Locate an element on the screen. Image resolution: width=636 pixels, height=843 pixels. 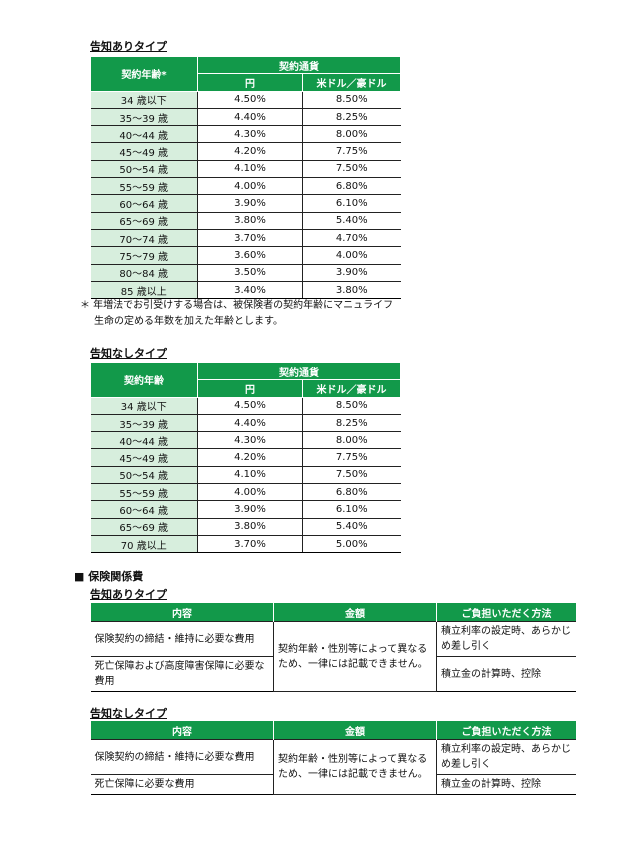
usd-rate: 8.25% is located at coordinates (351, 117).